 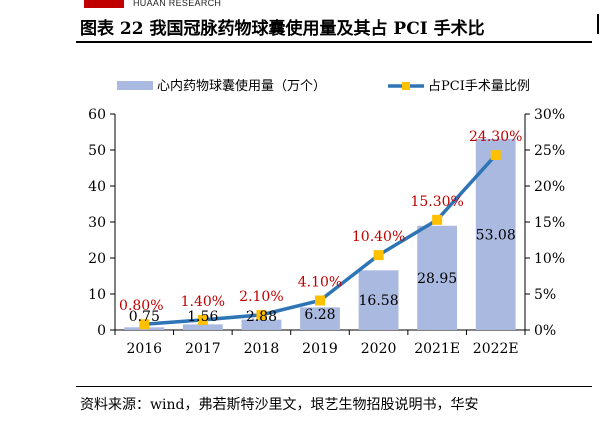 What do you see at coordinates (549, 187) in the screenshot?
I see `y-right-tick-label: 20%` at bounding box center [549, 187].